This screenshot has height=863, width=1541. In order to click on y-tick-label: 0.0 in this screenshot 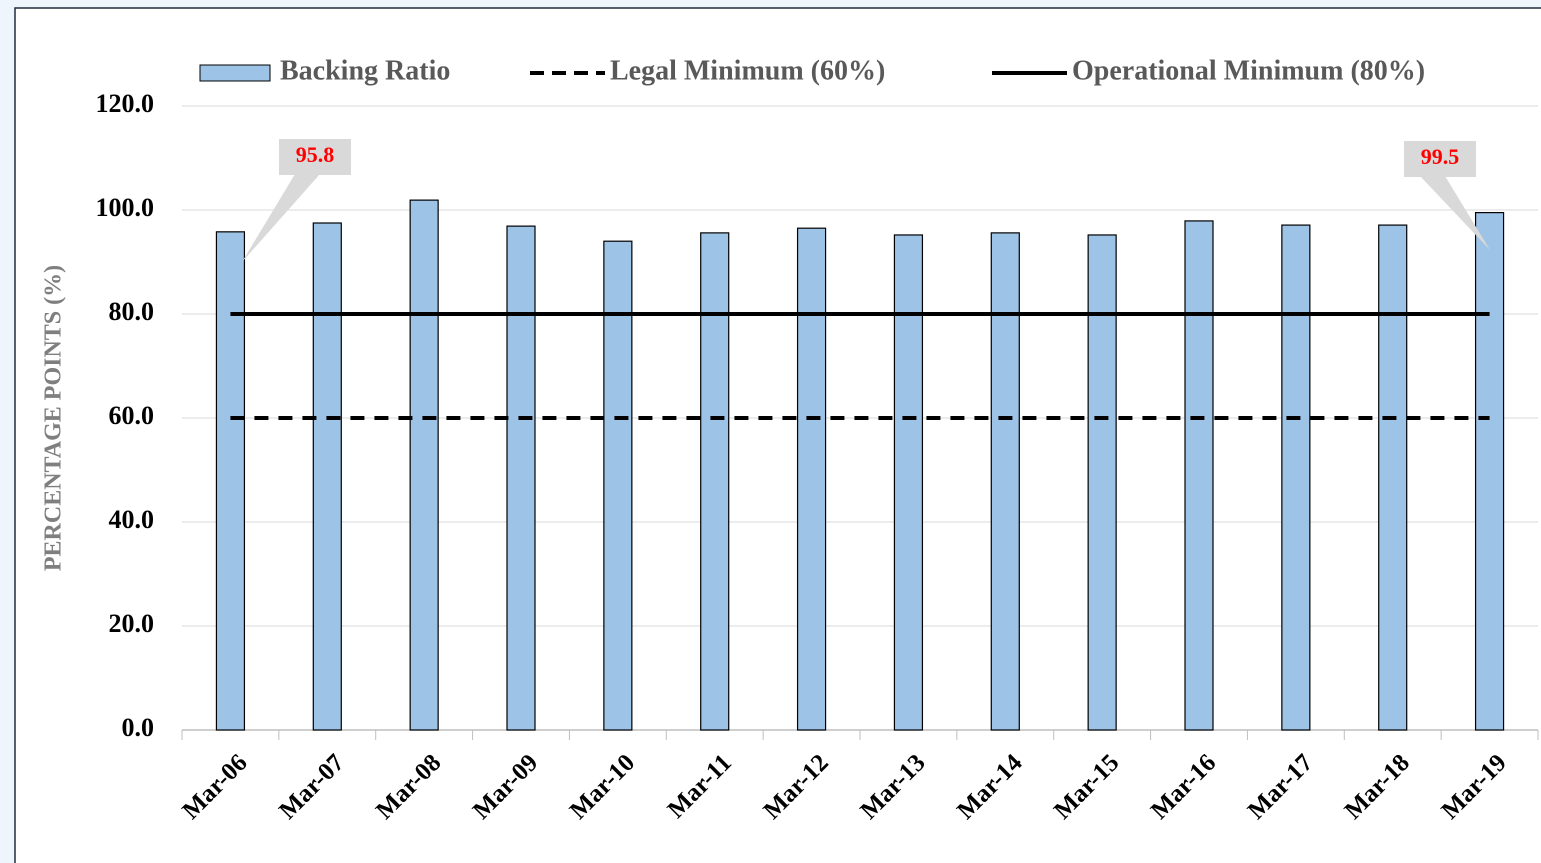, I will do `click(138, 727)`.